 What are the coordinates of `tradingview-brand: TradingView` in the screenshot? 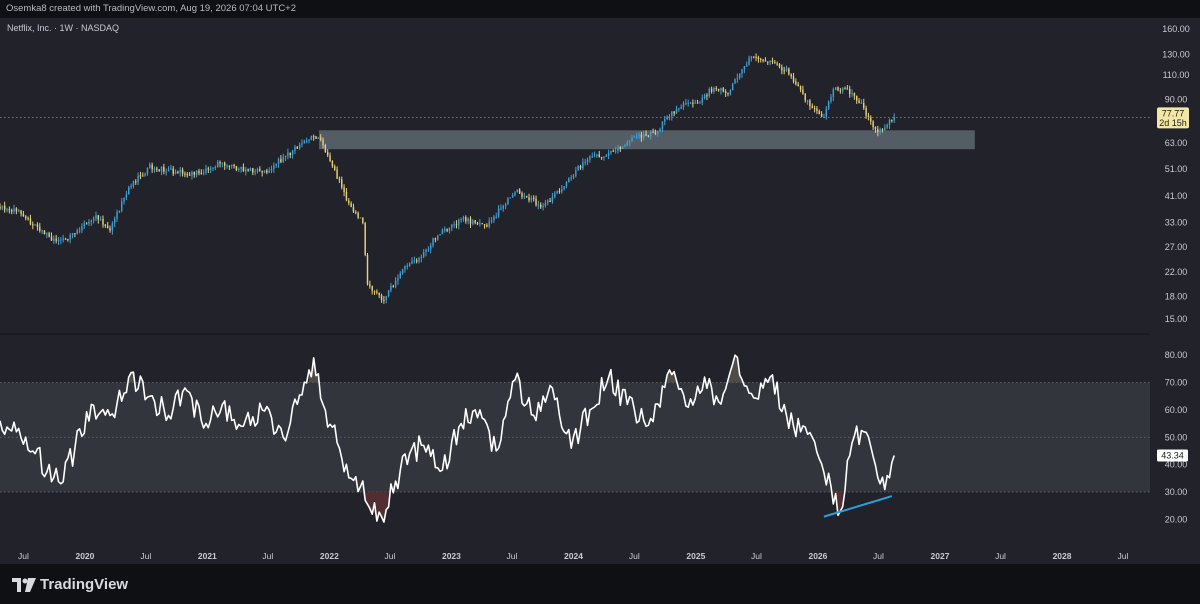 It's located at (68, 584).